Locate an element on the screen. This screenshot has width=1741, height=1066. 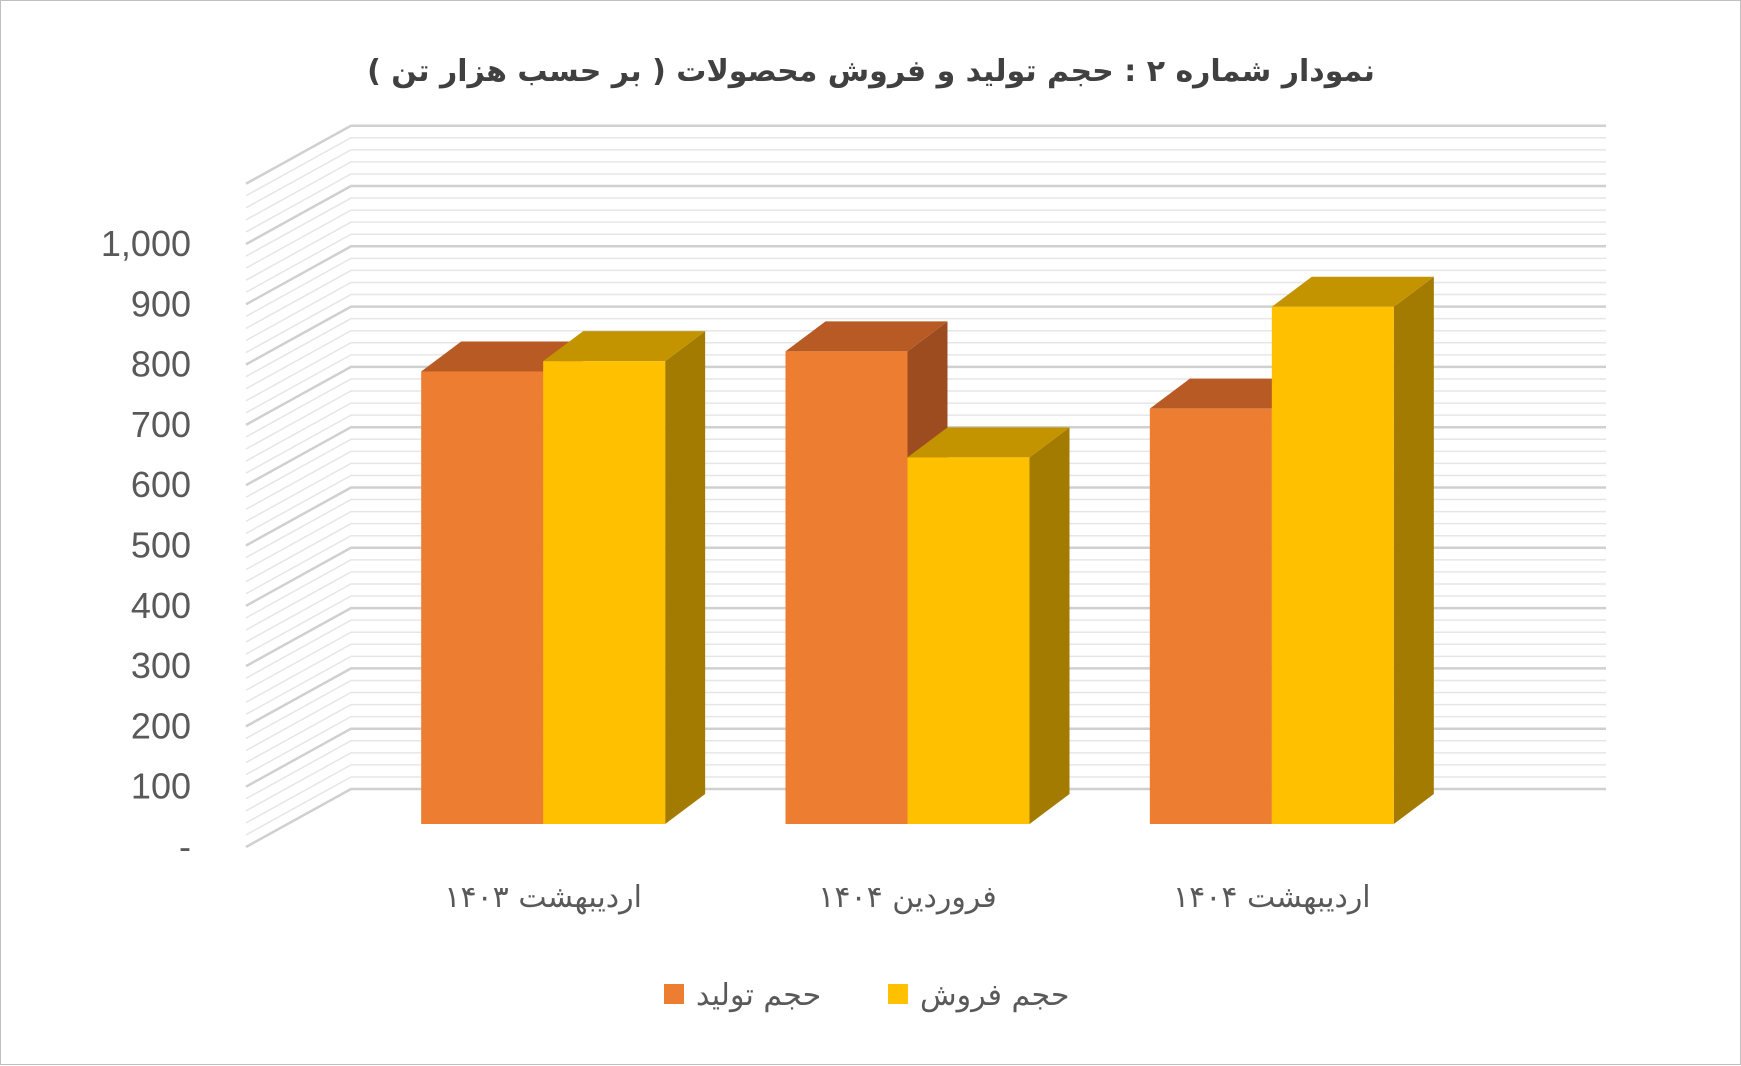
chart-walls is located at coordinates (298, 501).